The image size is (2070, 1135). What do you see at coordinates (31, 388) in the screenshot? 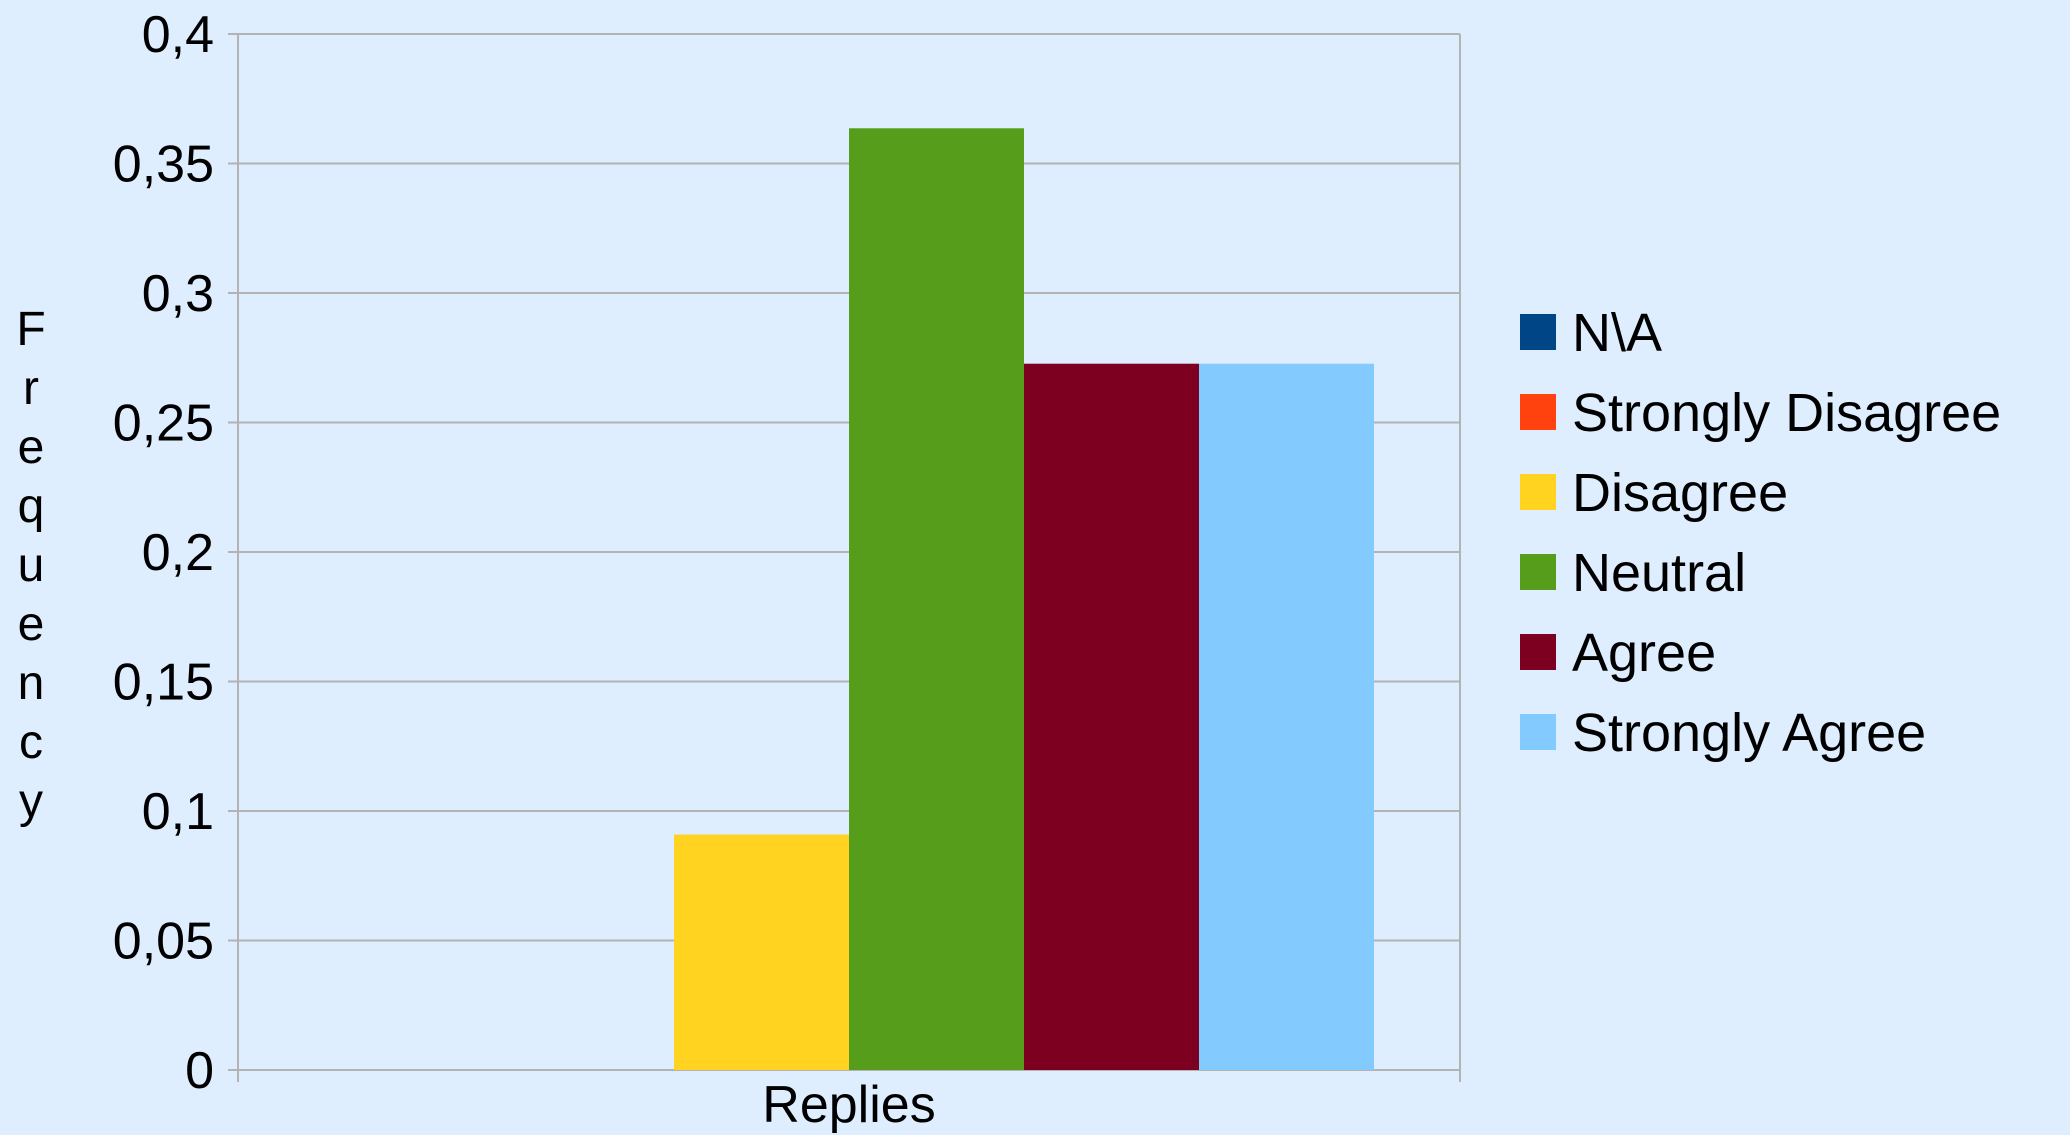
I see `y-axis-title-letter: r` at bounding box center [31, 388].